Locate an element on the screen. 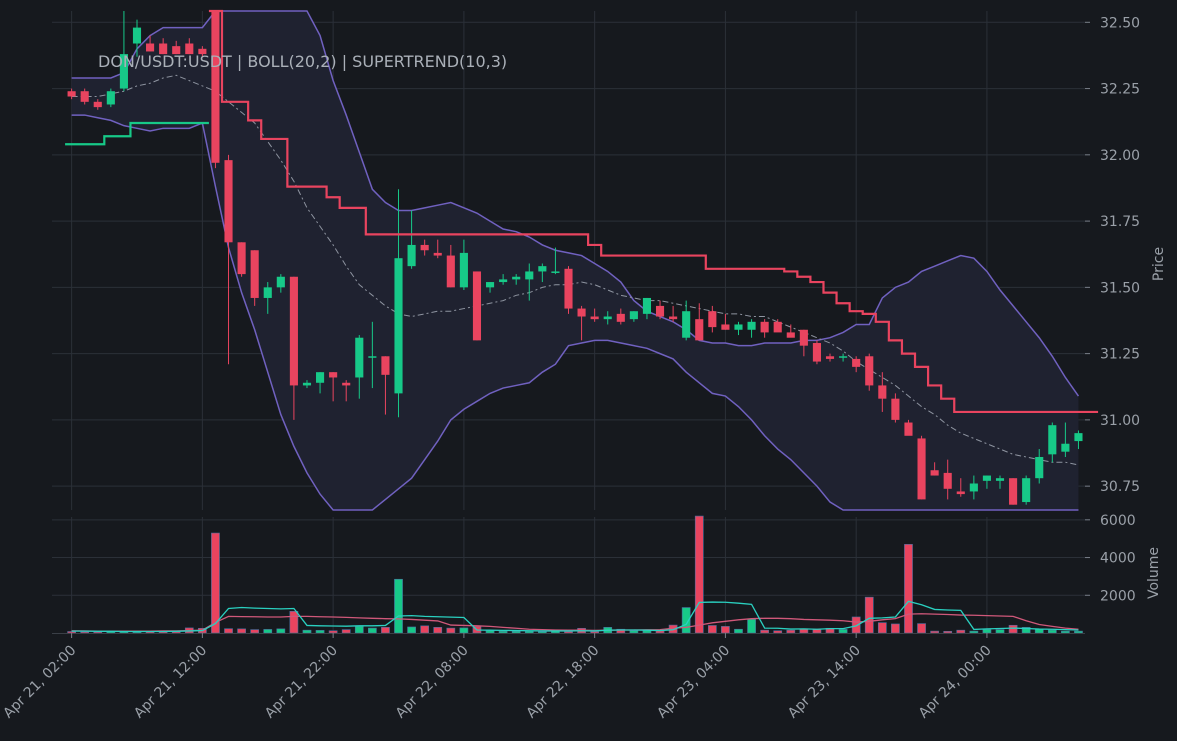 This screenshot has width=1177, height=741. price-tick-label: 30.75 is located at coordinates (1120, 487).